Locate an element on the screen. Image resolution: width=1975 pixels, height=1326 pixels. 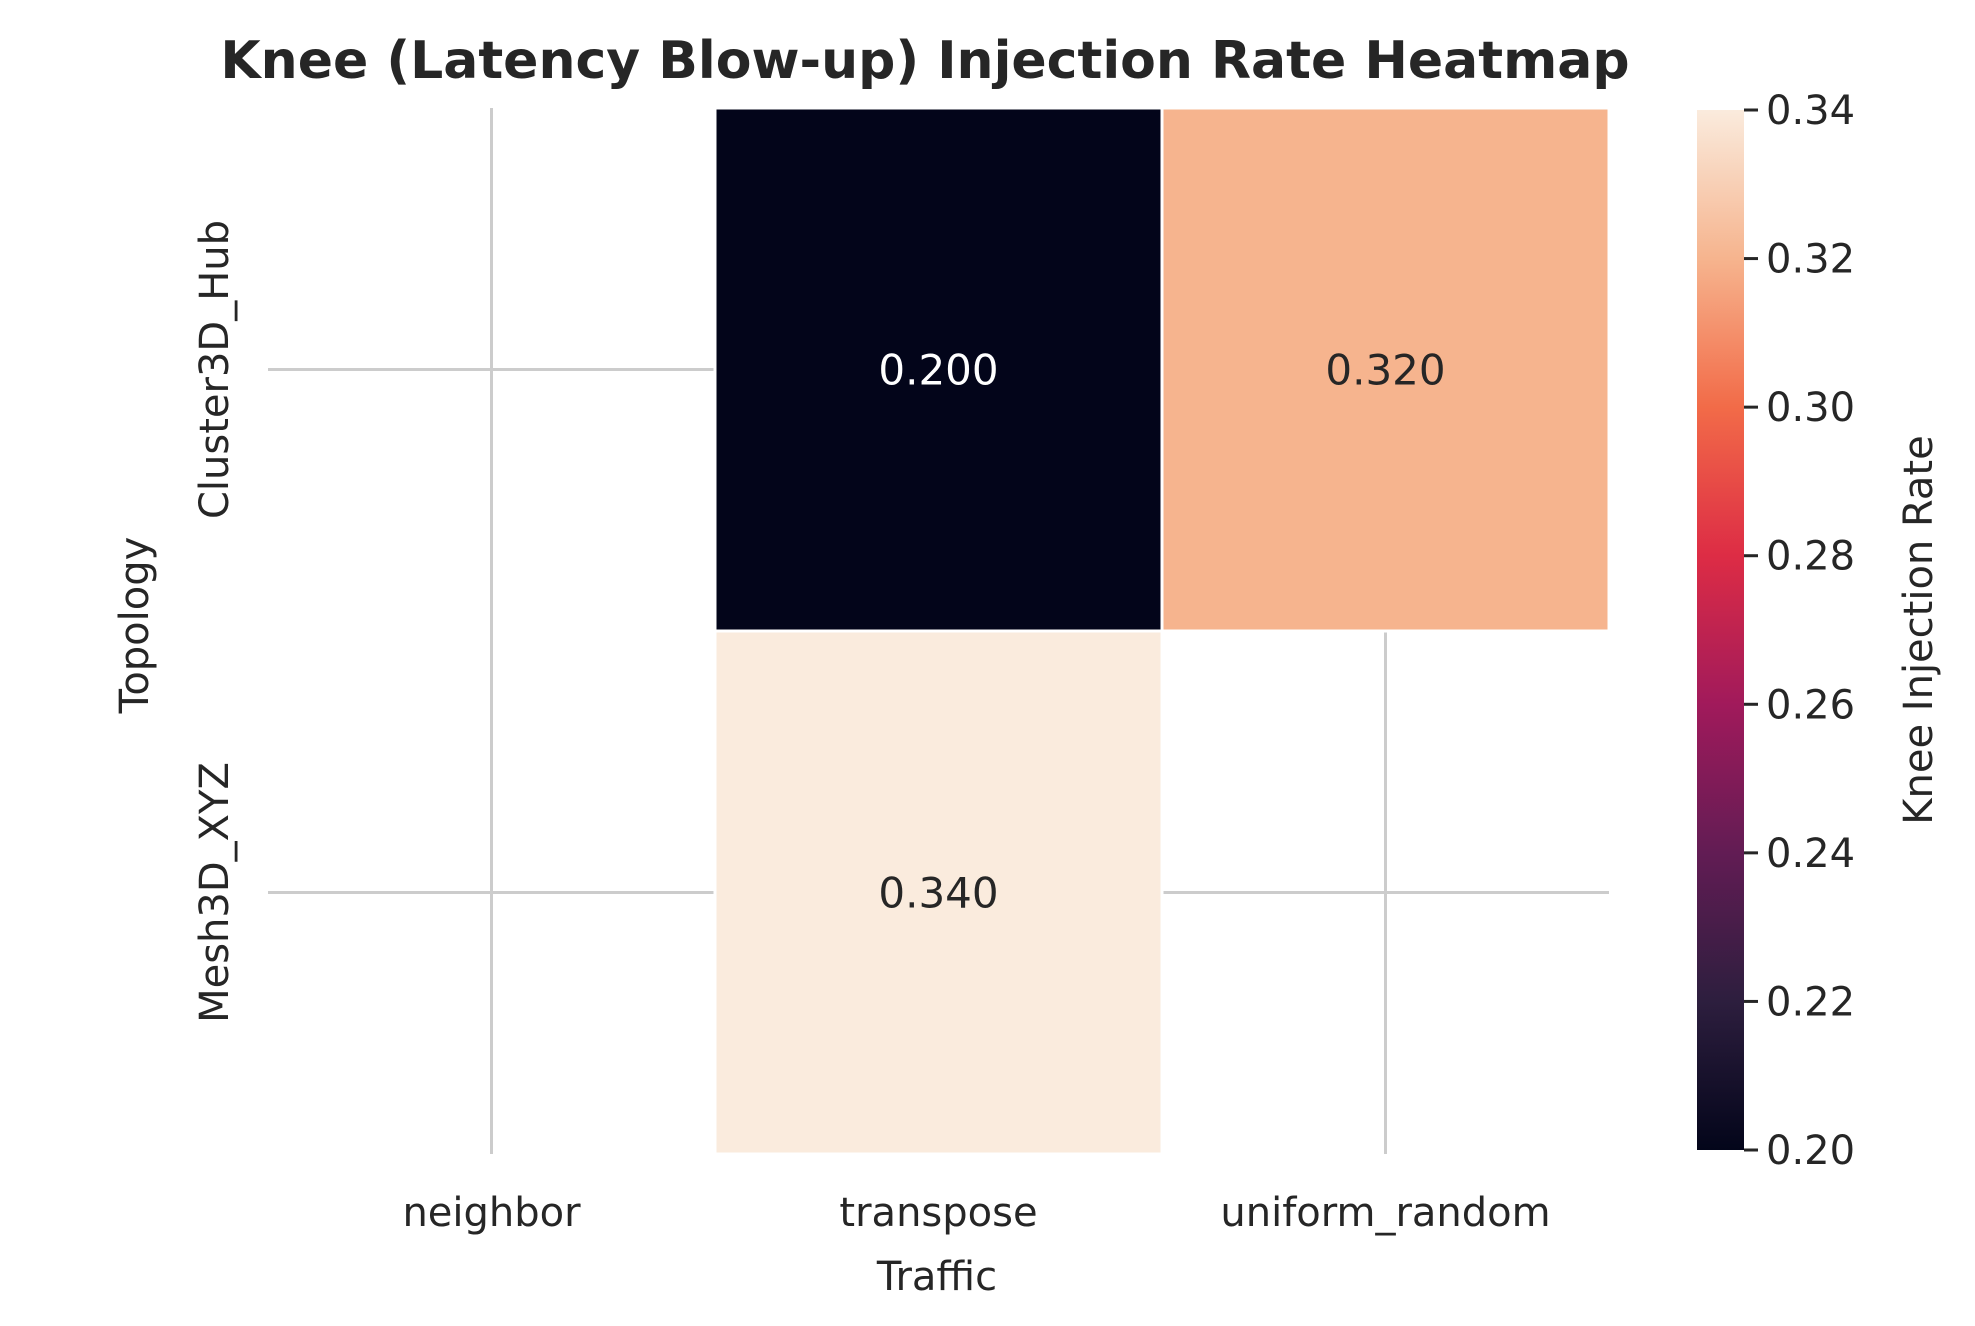
colorbar-tick-label: 0.26 is located at coordinates (1810, 705).